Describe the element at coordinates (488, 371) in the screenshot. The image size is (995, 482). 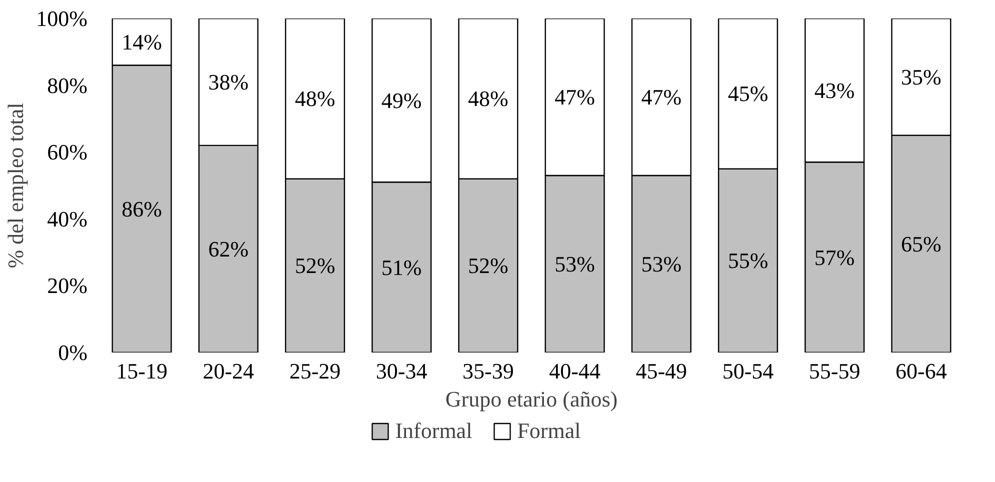
I see `x-tick-label: 35-39` at that location.